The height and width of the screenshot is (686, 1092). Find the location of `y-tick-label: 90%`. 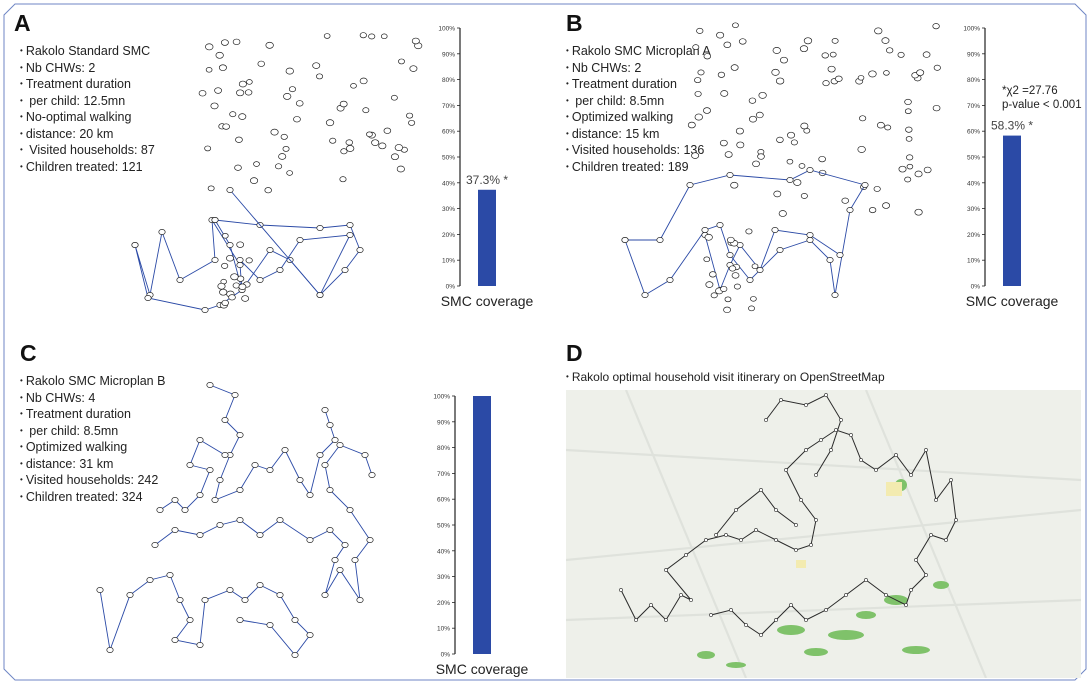

y-tick-label: 90% is located at coordinates (448, 54).